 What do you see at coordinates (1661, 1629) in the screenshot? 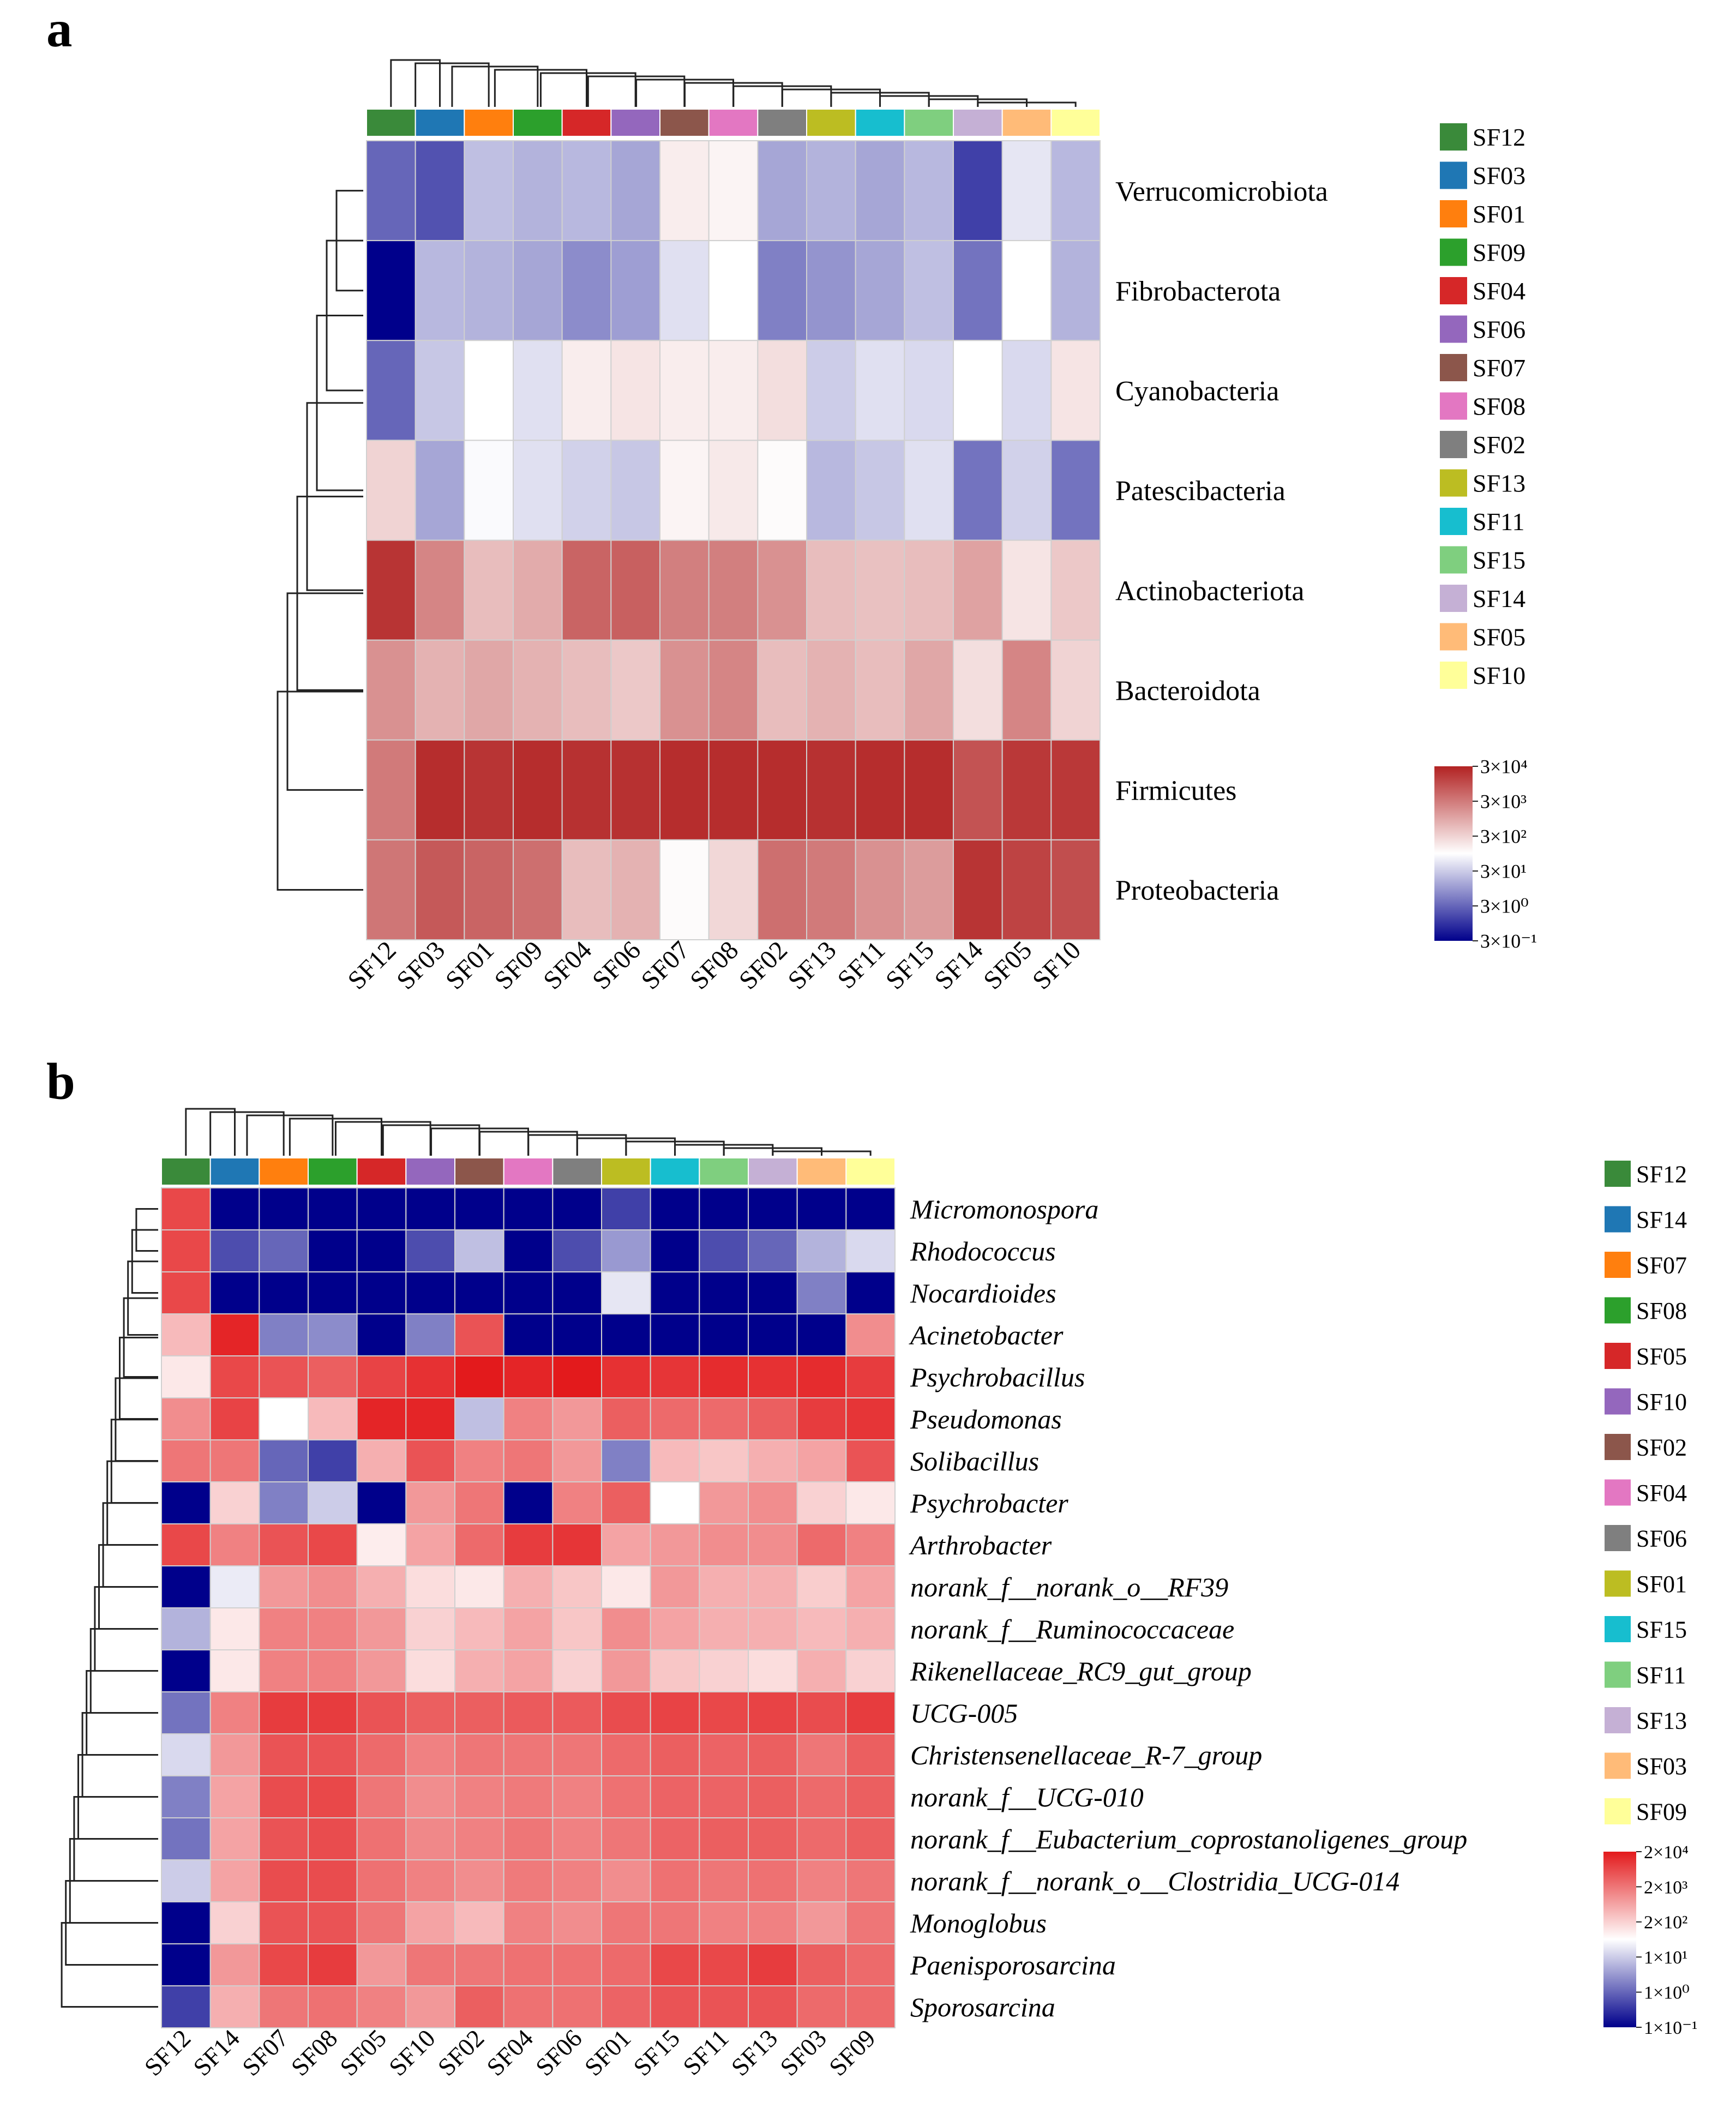
I see `legend-label: SF15` at bounding box center [1661, 1629].